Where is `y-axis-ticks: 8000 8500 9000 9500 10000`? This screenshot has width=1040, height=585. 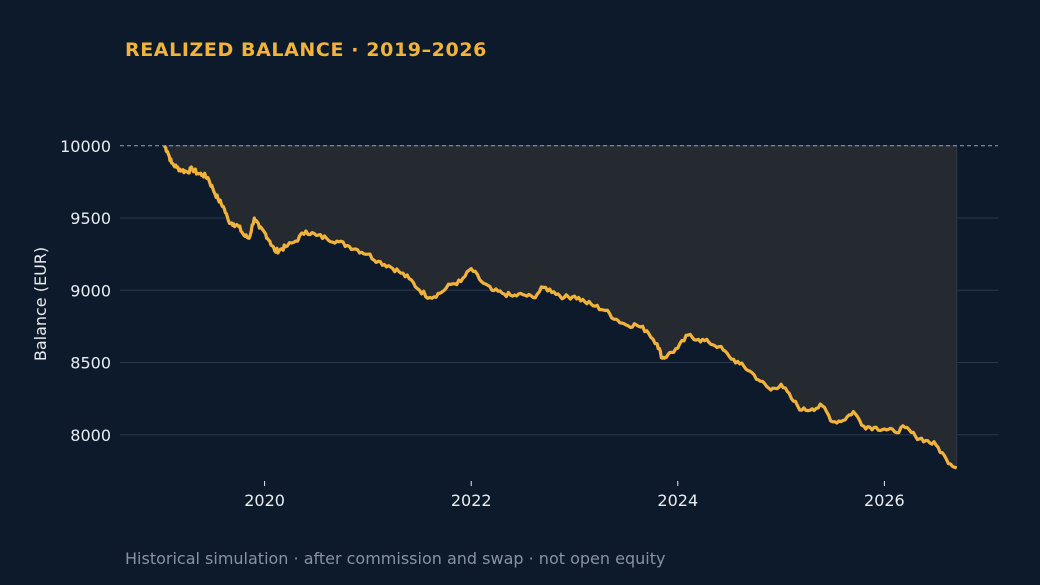
y-axis-ticks: 8000 8500 9000 9500 10000 is located at coordinates (85, 291).